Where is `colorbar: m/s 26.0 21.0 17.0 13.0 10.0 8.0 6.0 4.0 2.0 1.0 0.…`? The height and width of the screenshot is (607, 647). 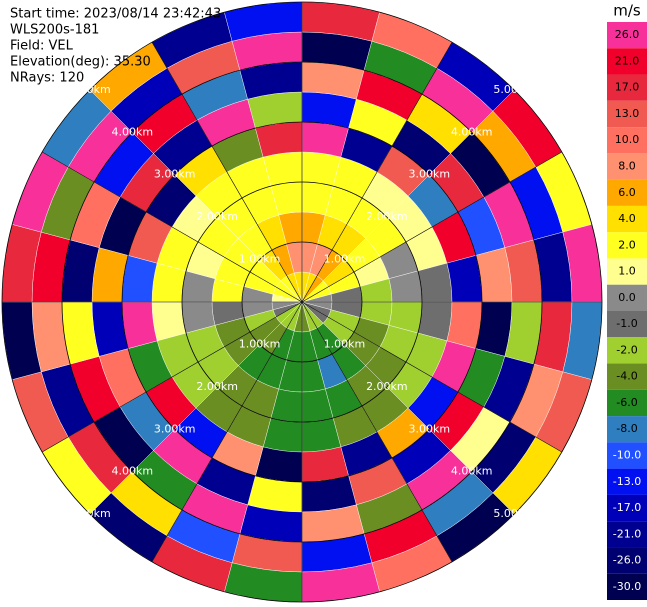 colorbar: m/s 26.0 21.0 17.0 13.0 10.0 8.0 6.0 4.0 2.0 1.0 0.… is located at coordinates (627, 301).